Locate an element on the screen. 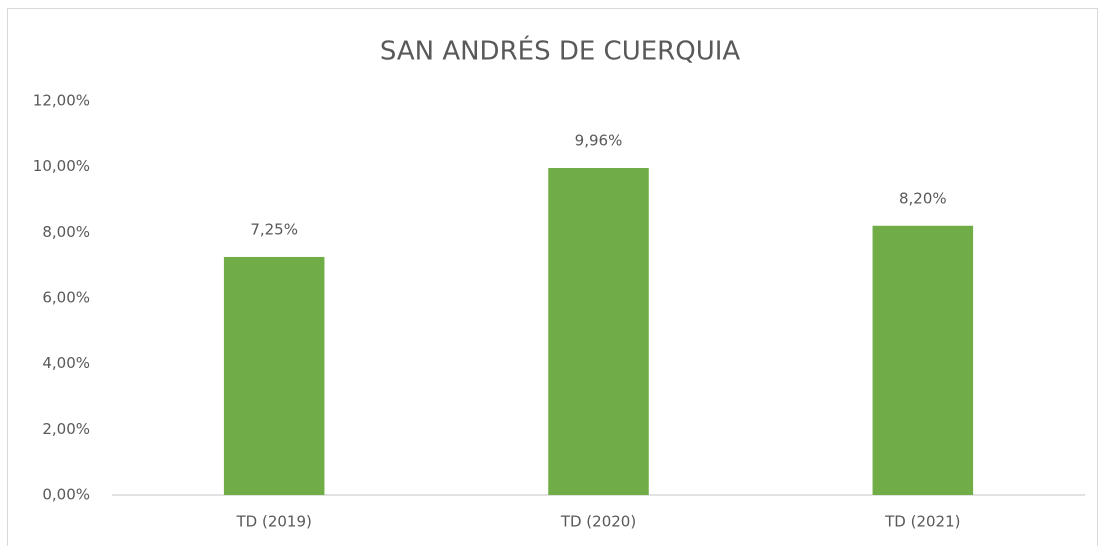  x-tick-label: TD (2021) is located at coordinates (922, 522).